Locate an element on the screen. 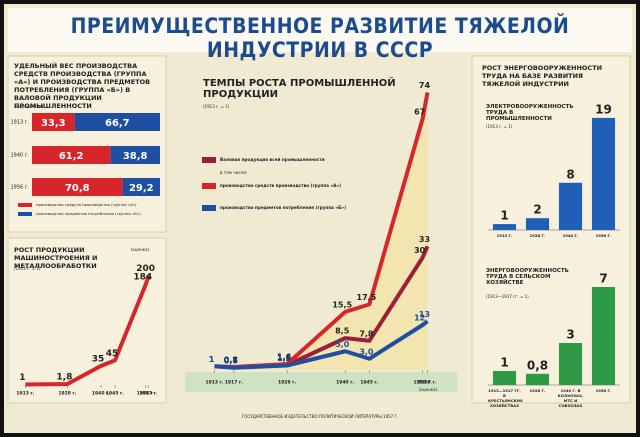 This screenshot has width=640, height=437. value-label: 7,8 is located at coordinates (366, 333).